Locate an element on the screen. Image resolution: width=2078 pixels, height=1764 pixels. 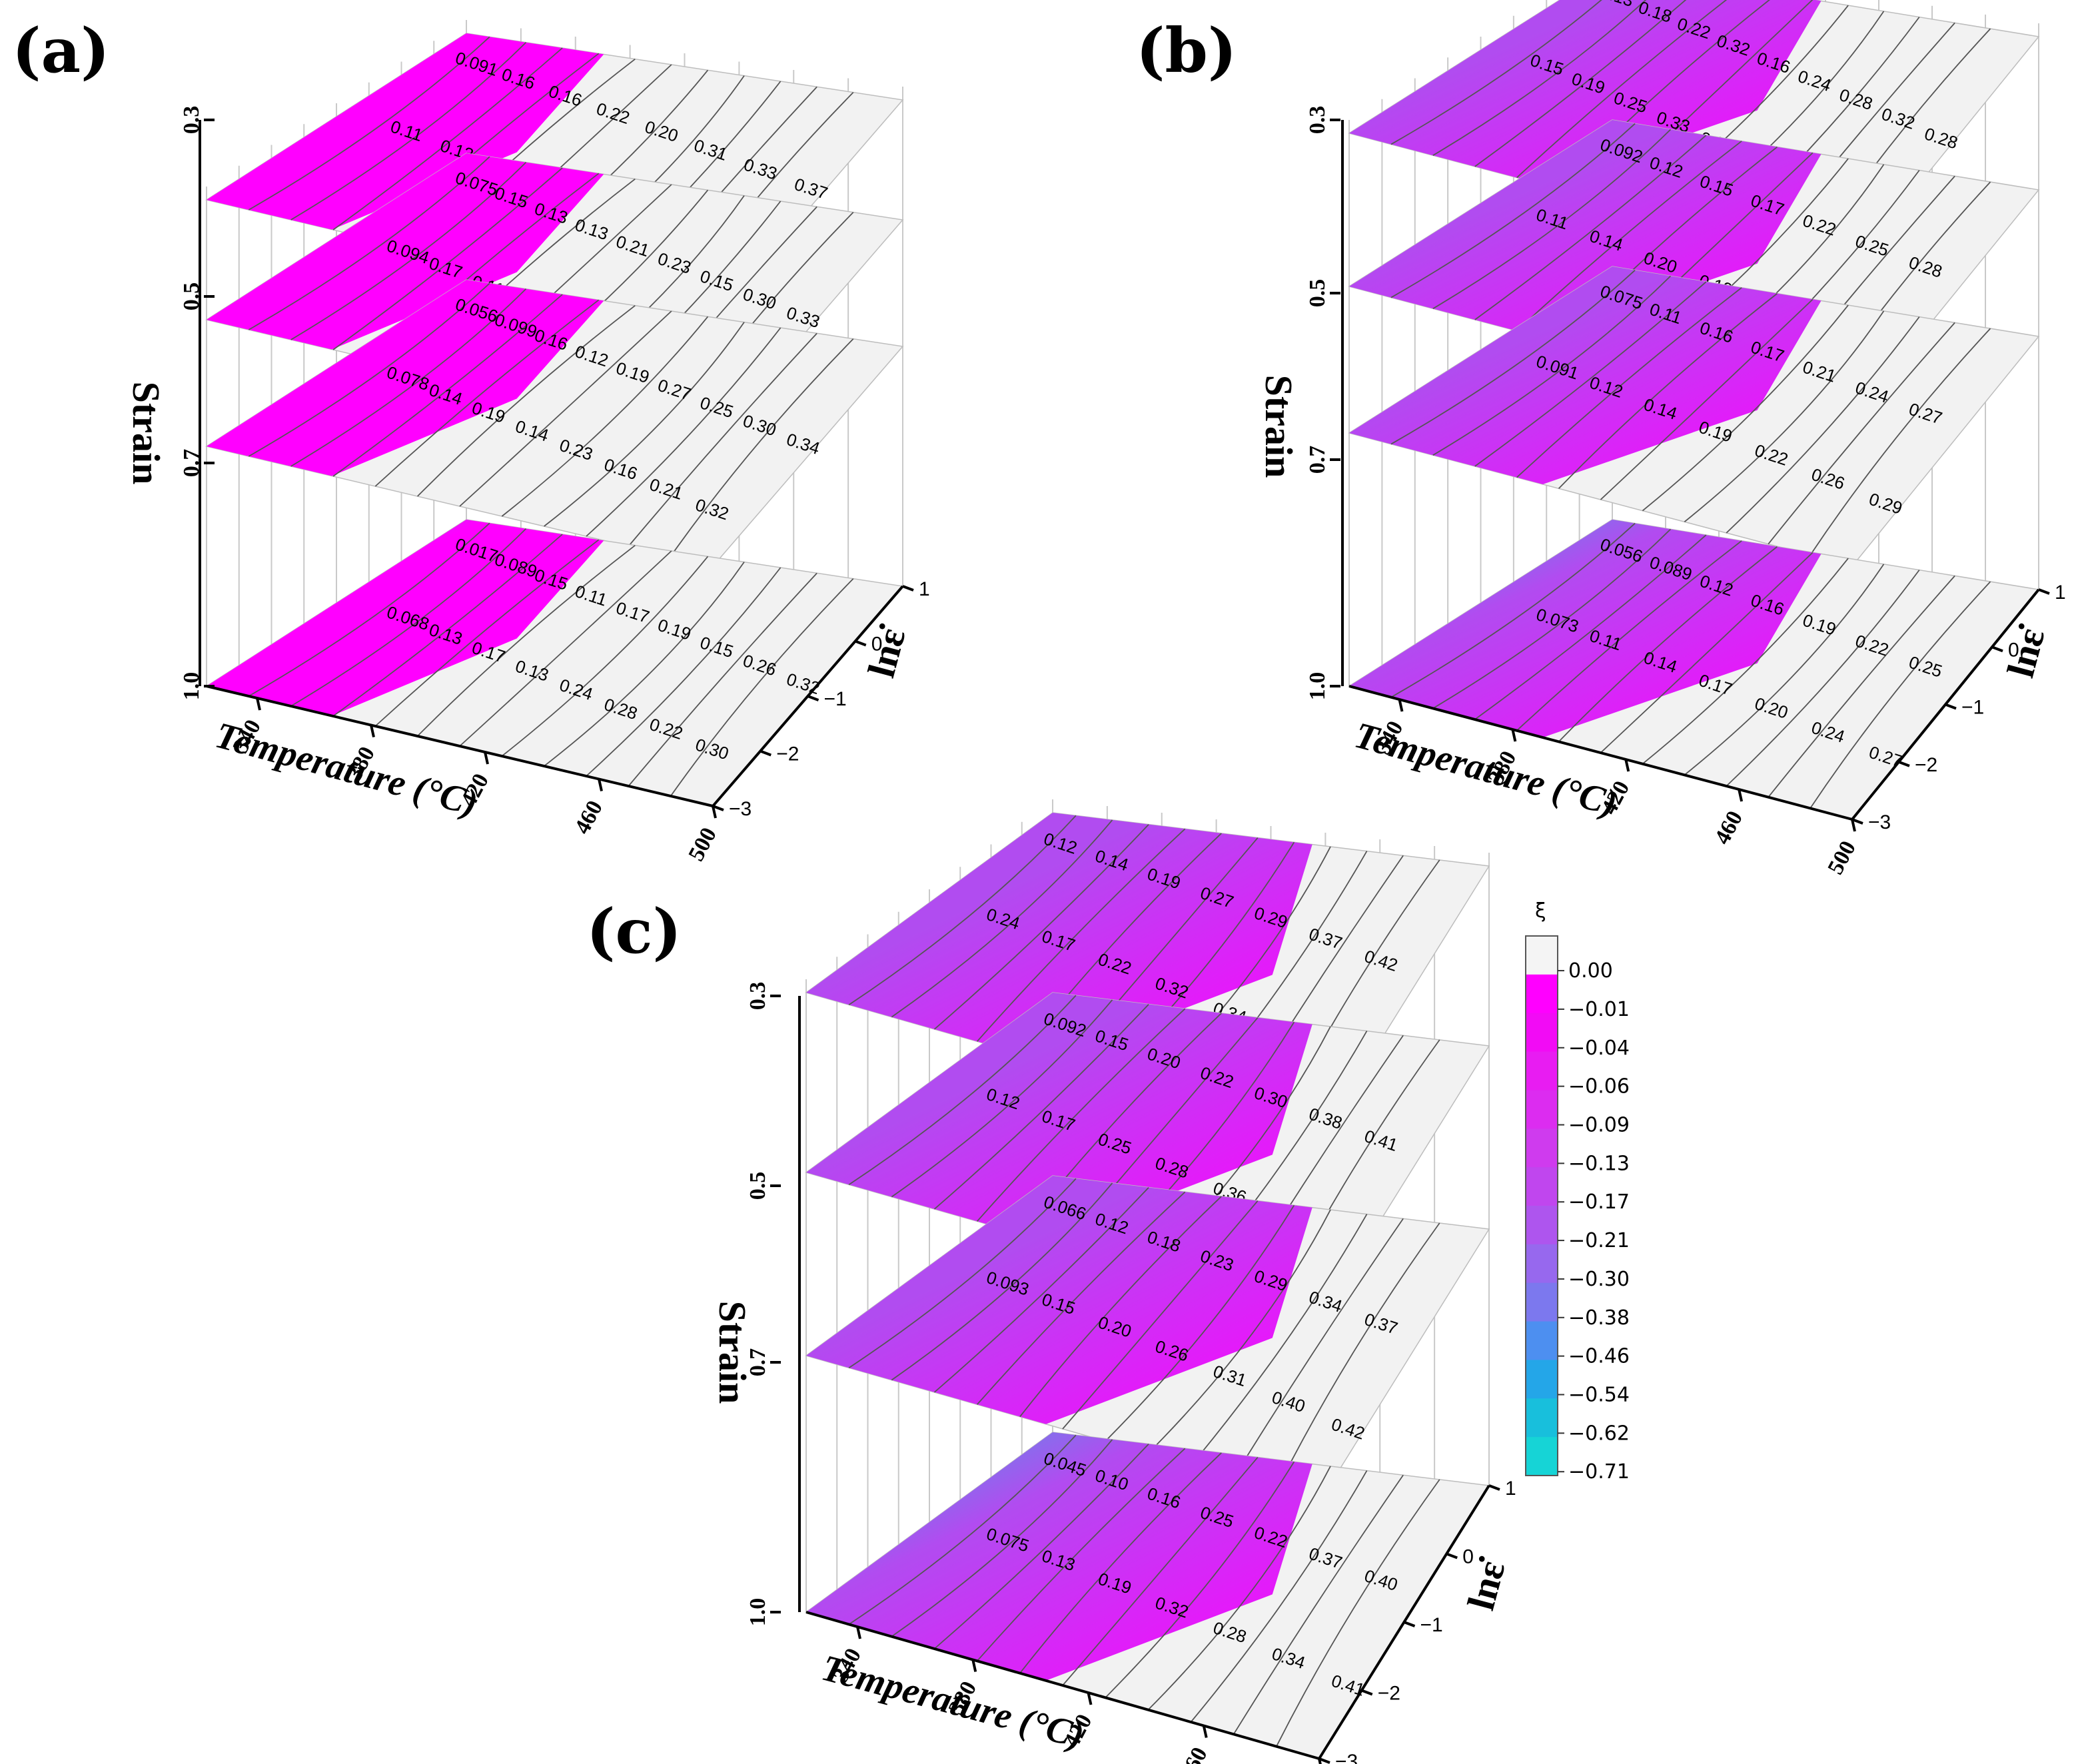
y-tick-label: −1 is located at coordinates (1431, 1625).